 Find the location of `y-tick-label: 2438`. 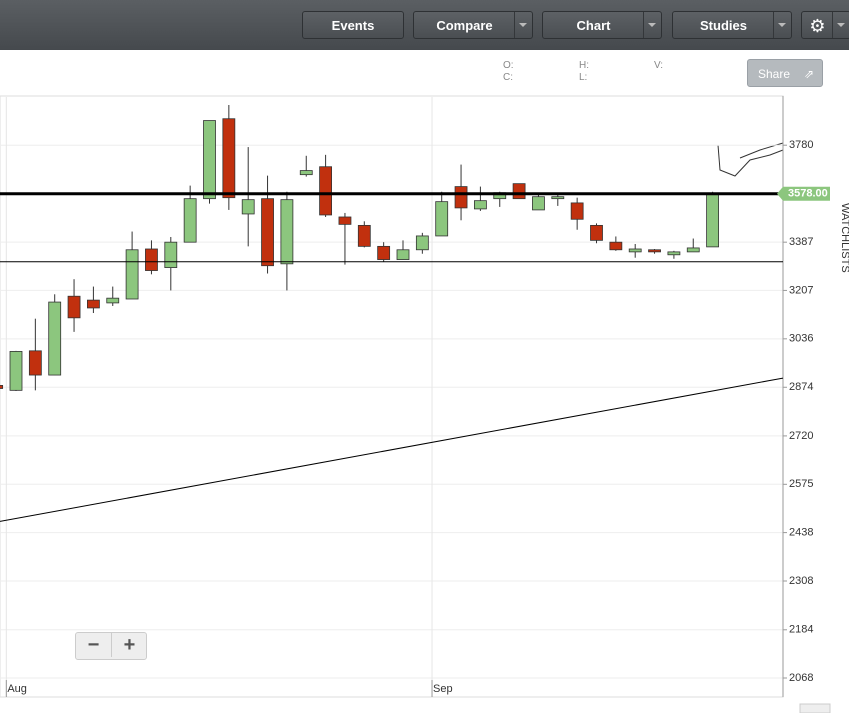

y-tick-label: 2438 is located at coordinates (801, 533).